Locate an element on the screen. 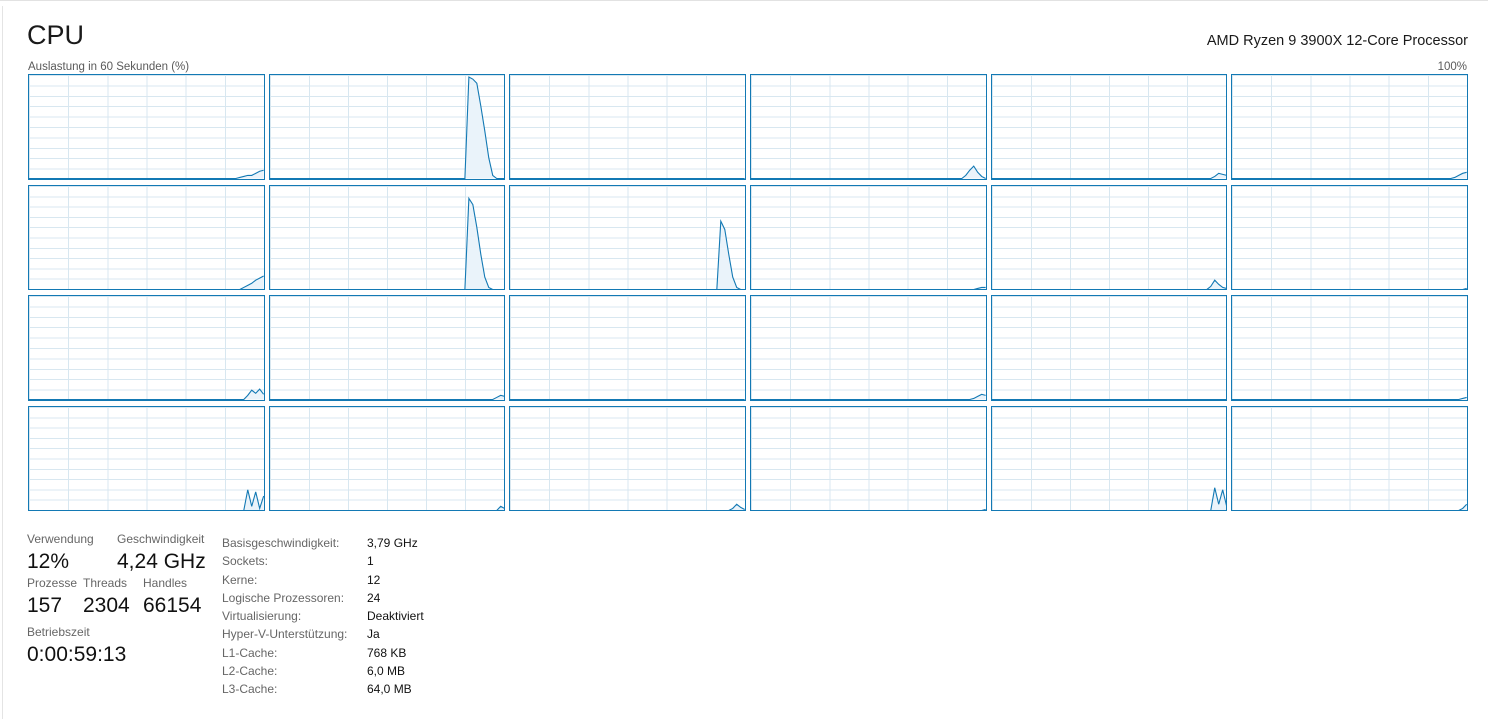 Image resolution: width=1488 pixels, height=719 pixels. stats-row-uptime: Betriebszeit 0:00:59:13 is located at coordinates (127, 646).